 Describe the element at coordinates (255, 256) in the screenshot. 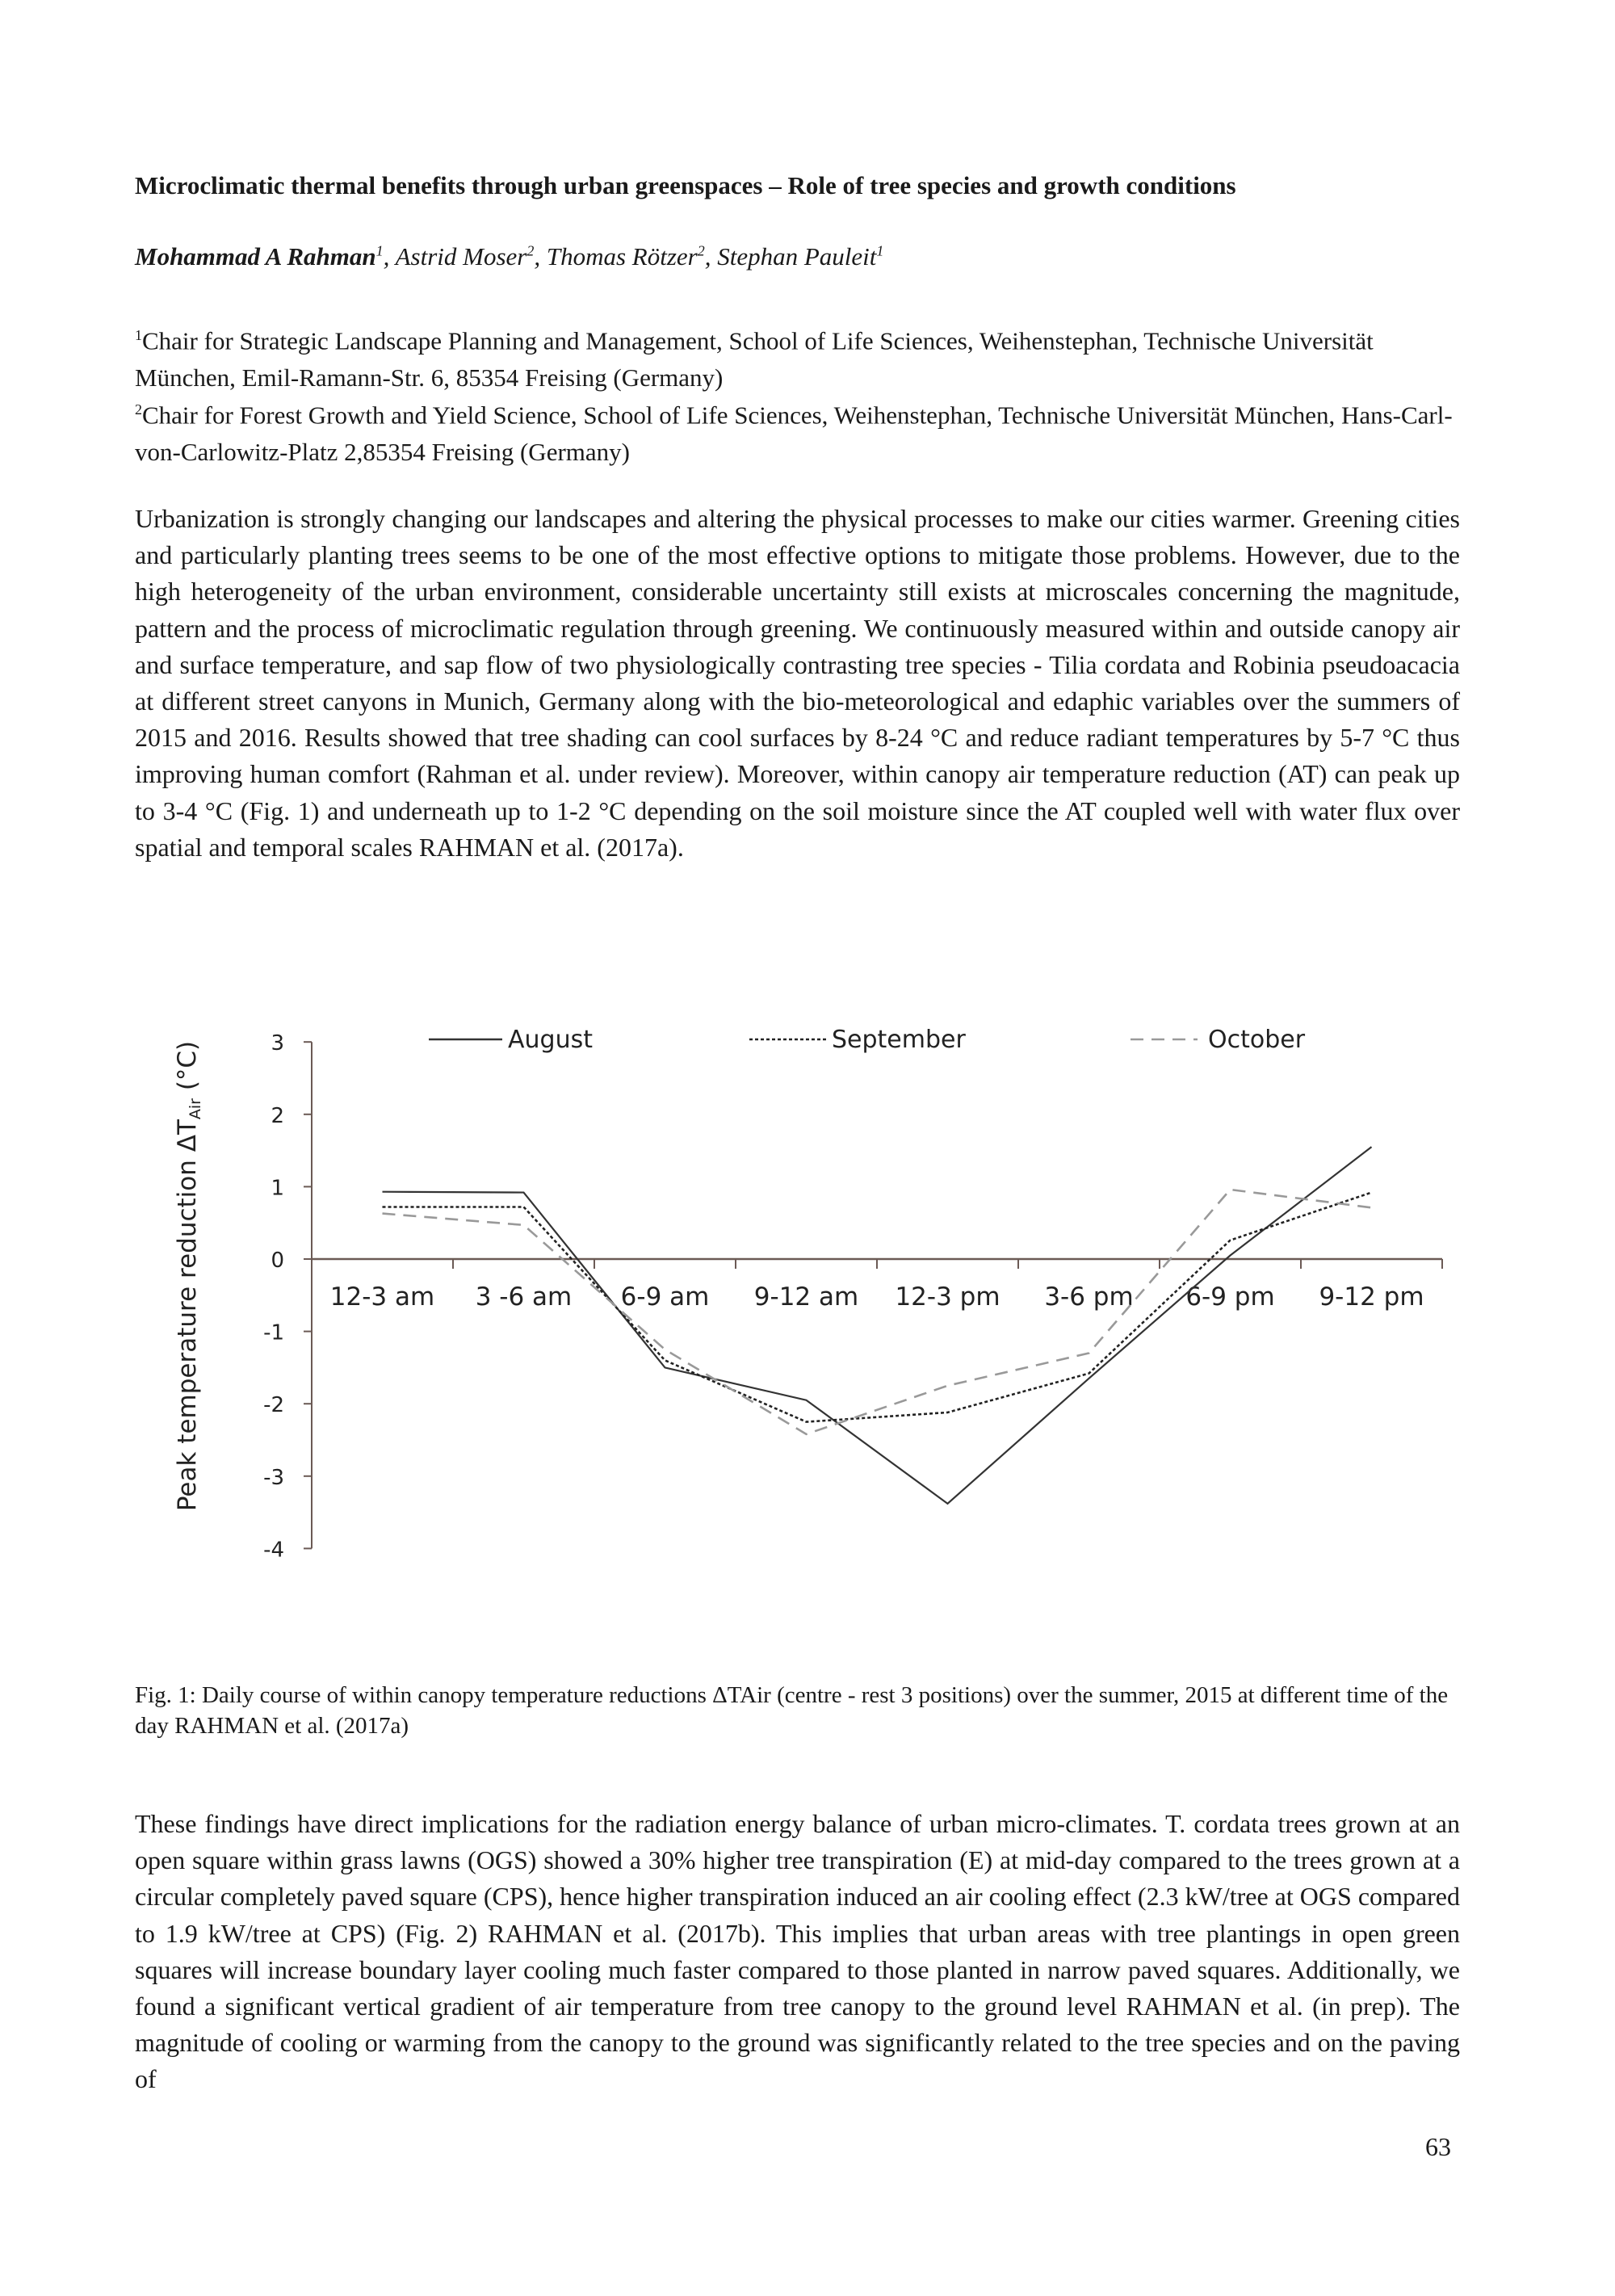

I see `author-name: Mohammad A Rahman` at that location.